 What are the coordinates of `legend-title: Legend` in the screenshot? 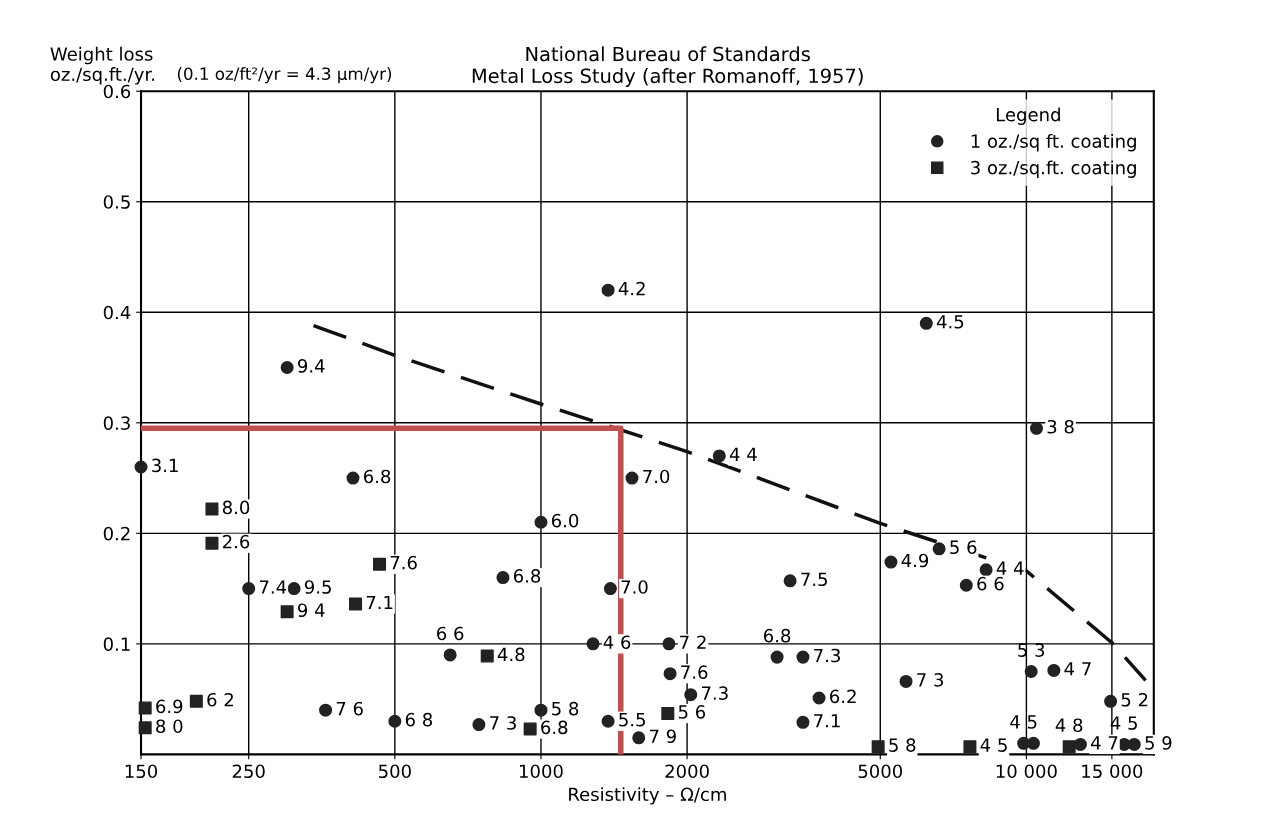 It's located at (1028, 116).